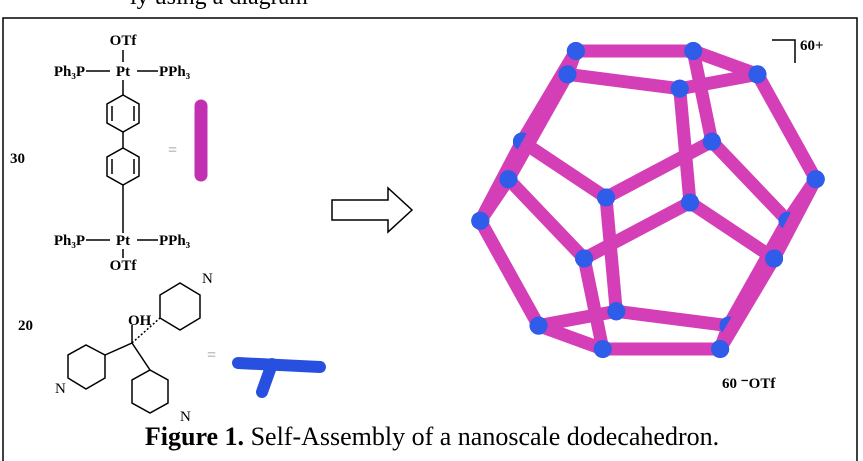  I want to click on charge: 60+, so click(812, 46).